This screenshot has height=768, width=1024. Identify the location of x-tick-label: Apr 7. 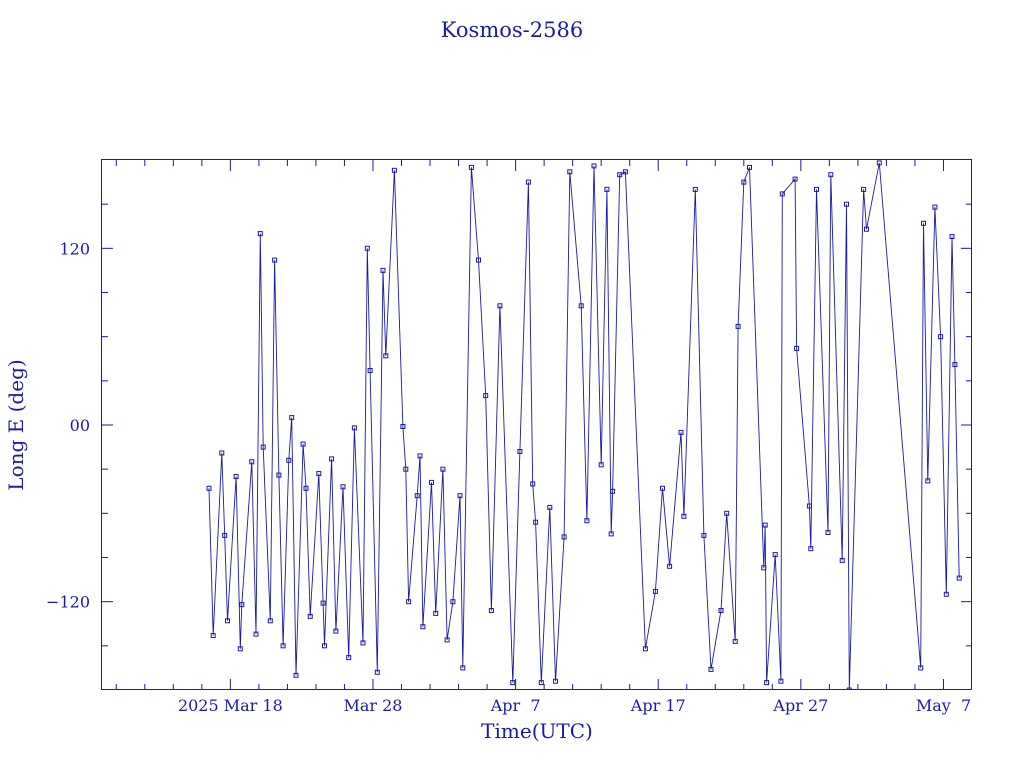
(515, 705).